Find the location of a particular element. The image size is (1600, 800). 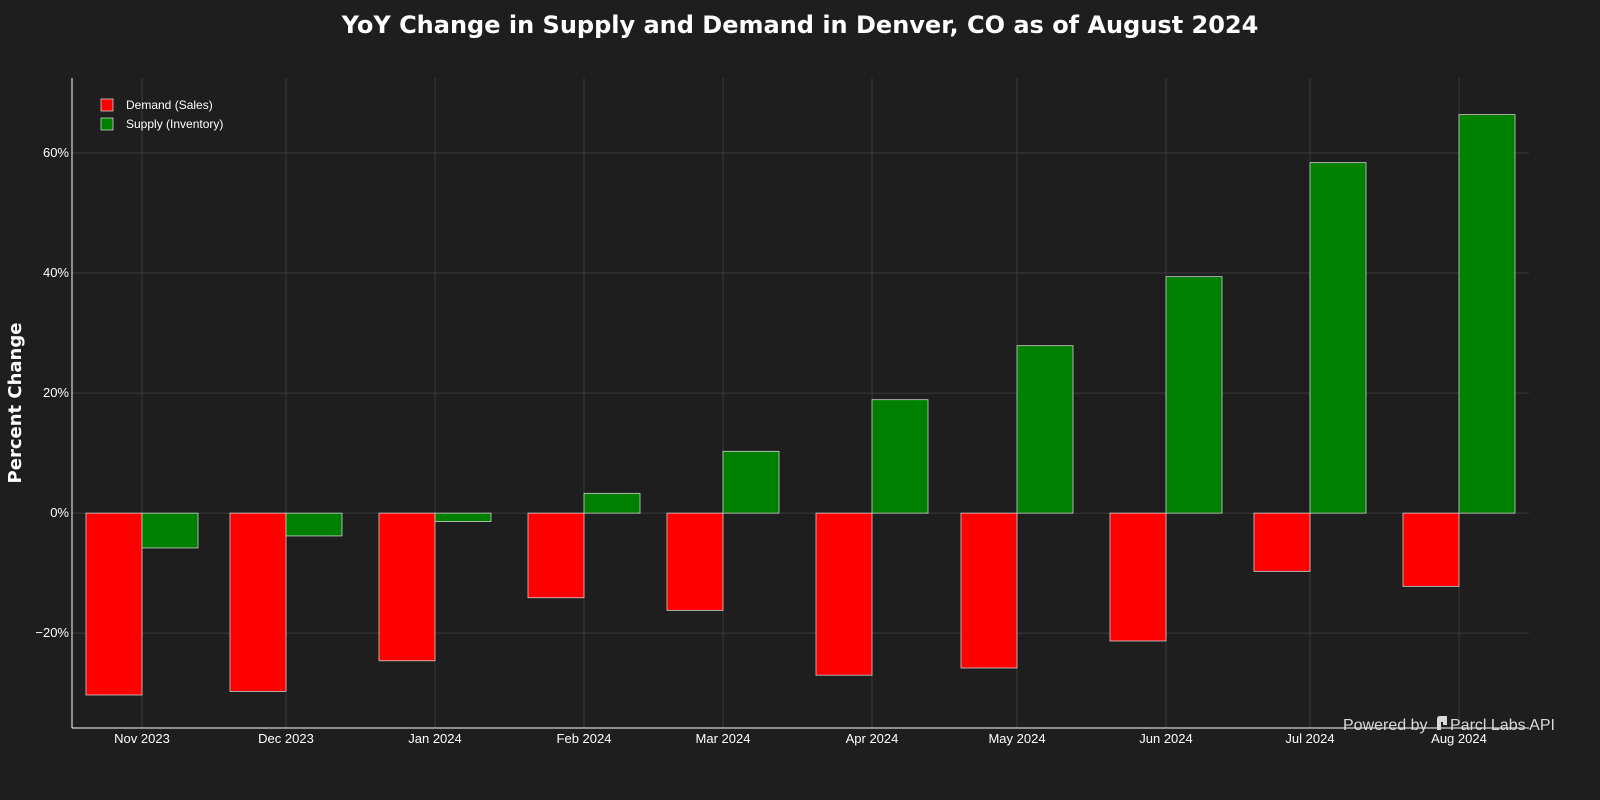

y-tick-label: 0% is located at coordinates (59, 512).